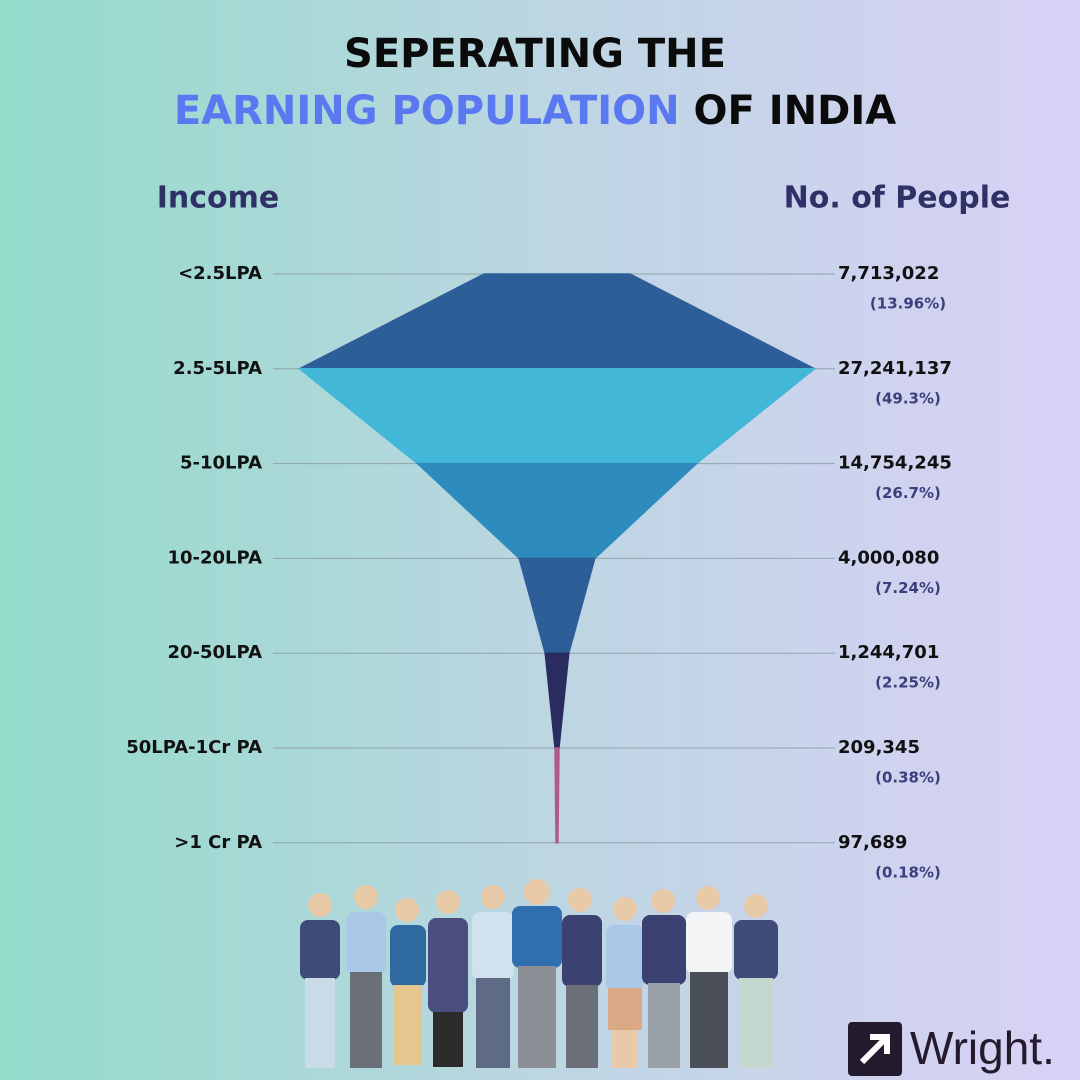 This screenshot has height=1080, width=1080. What do you see at coordinates (795, 111) in the screenshot?
I see `title-rest: OF INDIA` at bounding box center [795, 111].